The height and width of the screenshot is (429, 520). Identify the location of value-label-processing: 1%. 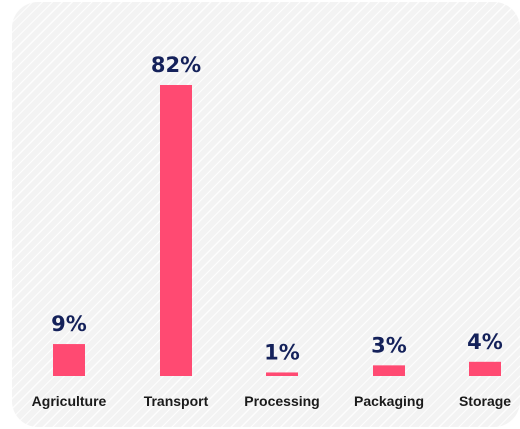
(282, 352).